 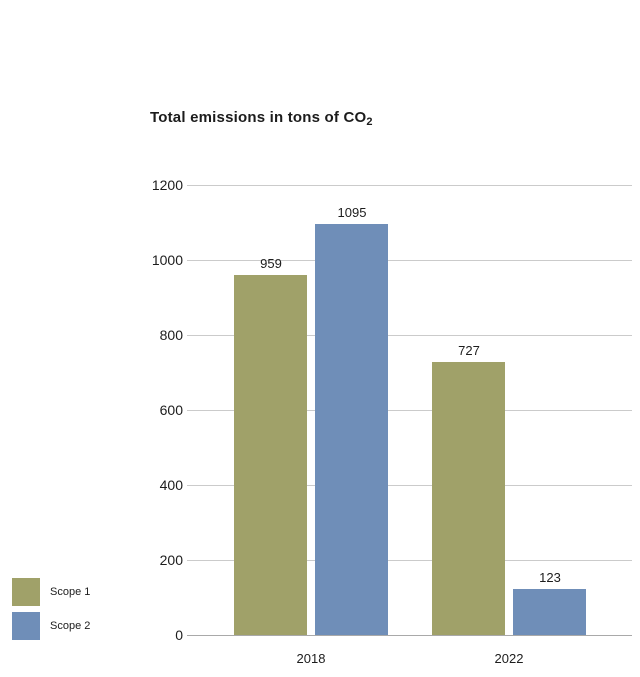 What do you see at coordinates (409, 635) in the screenshot?
I see `x-axis-line` at bounding box center [409, 635].